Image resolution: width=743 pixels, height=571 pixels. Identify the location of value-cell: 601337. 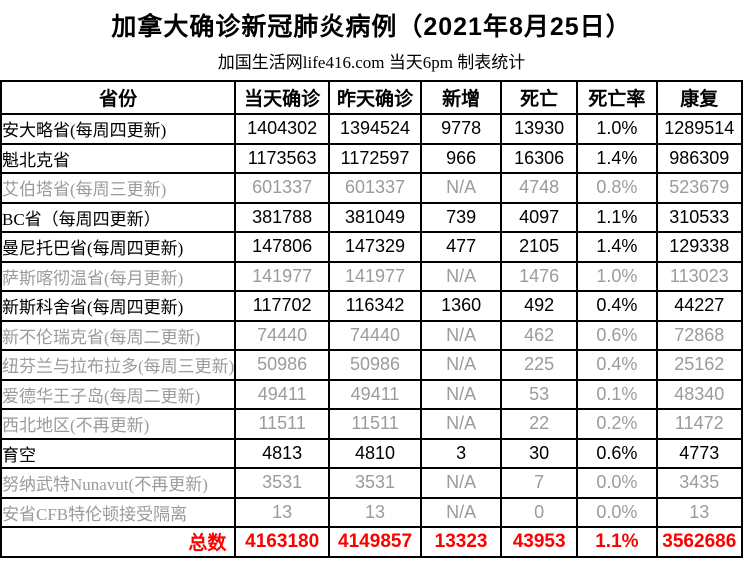
(375, 188).